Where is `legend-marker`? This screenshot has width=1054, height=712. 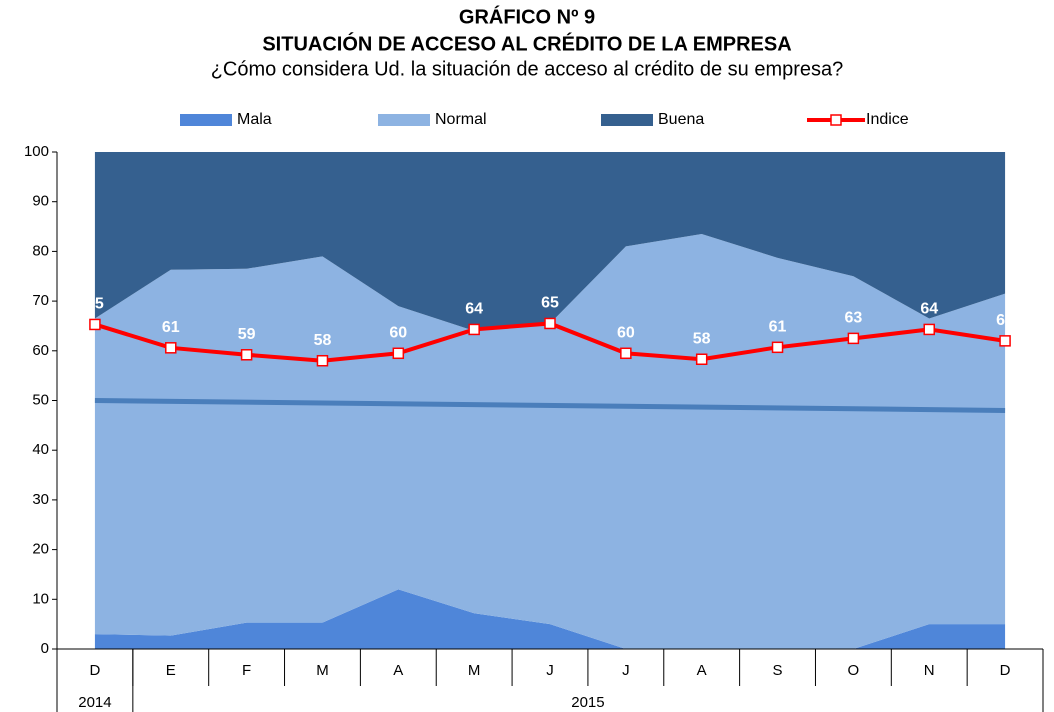
legend-marker is located at coordinates (836, 120).